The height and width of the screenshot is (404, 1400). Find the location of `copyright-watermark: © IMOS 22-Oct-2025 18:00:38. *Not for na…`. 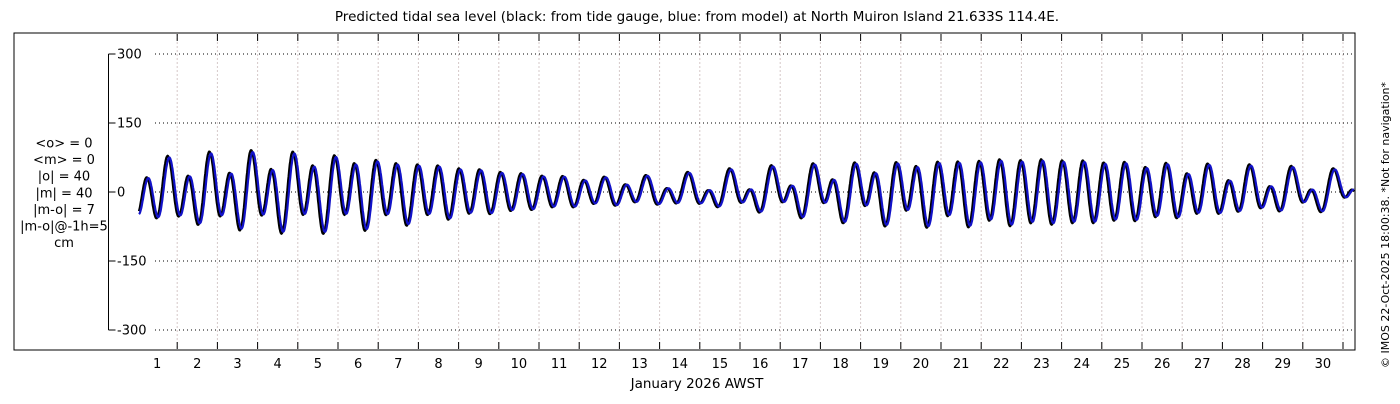

copyright-watermark: © IMOS 22-Oct-2025 18:00:38. *Not for na… is located at coordinates (1385, 225).